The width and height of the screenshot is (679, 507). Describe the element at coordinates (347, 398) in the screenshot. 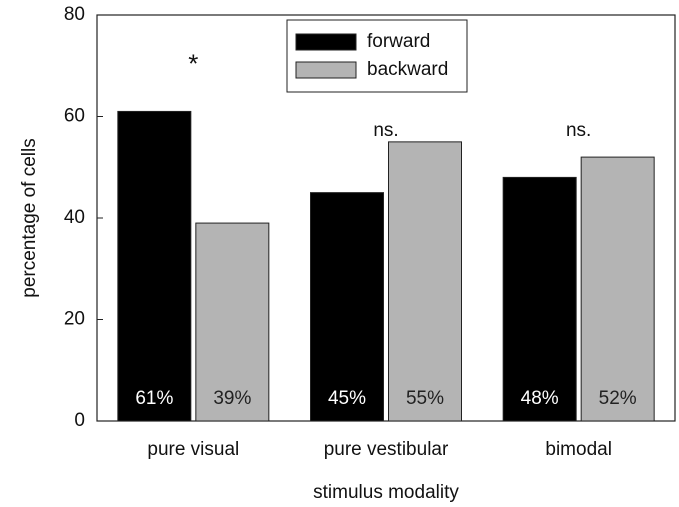

I see `value-label: 45%` at that location.